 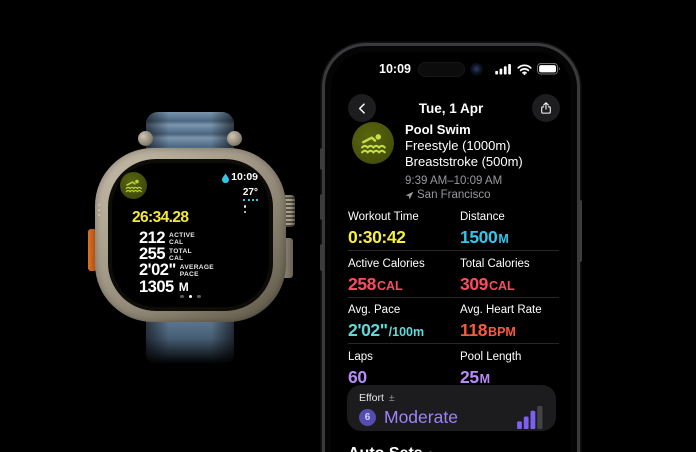 What do you see at coordinates (190, 340) in the screenshot?
I see `watch-band-bottom` at bounding box center [190, 340].